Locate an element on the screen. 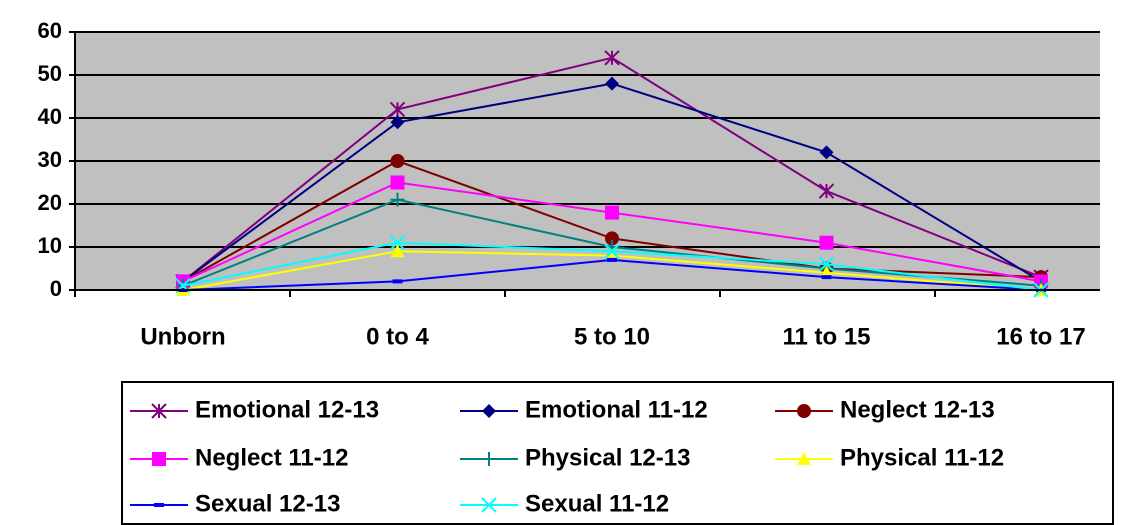 The height and width of the screenshot is (525, 1137). legend-label: Emotional 11-12 is located at coordinates (616, 409).